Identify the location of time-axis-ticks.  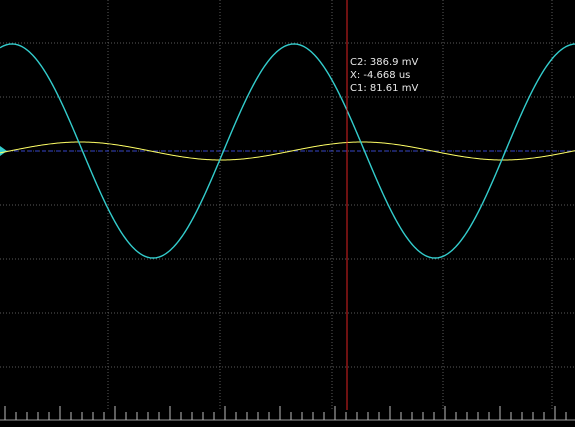
(287, 413).